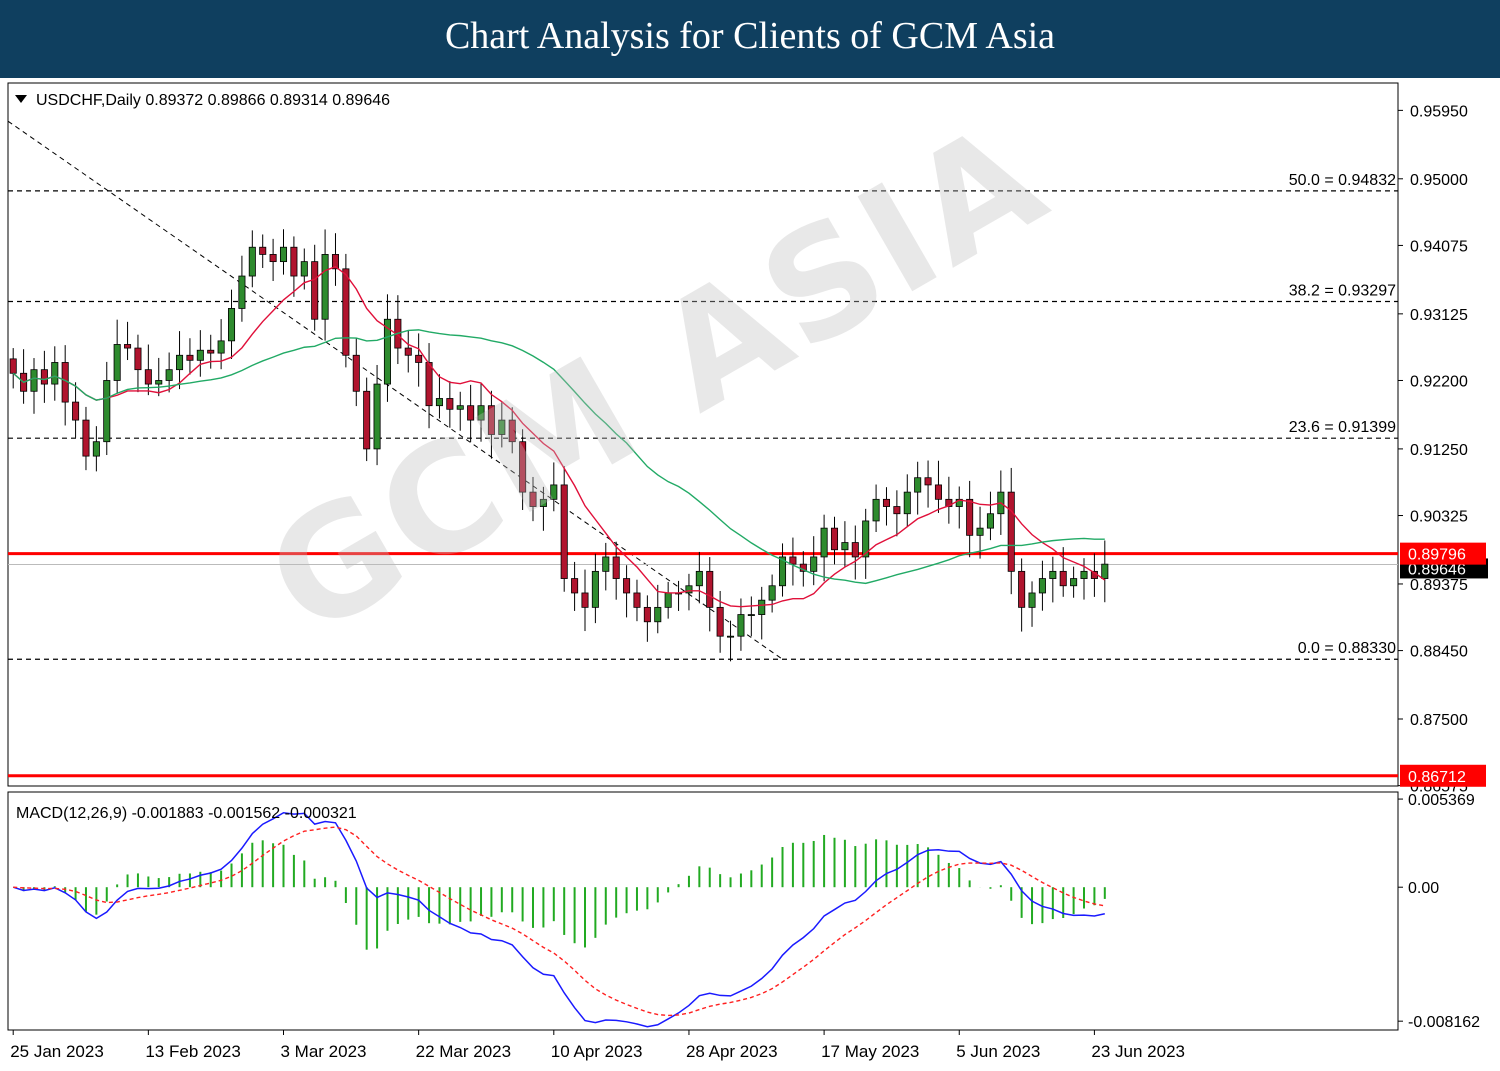 The width and height of the screenshot is (1500, 1071). Describe the element at coordinates (1439, 585) in the screenshot. I see `price-tick-label: 0.89375` at that location.